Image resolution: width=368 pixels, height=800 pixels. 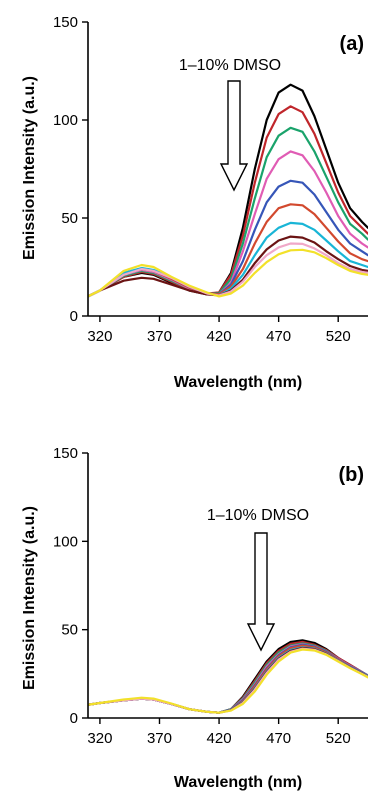 I want to click on x-axis-title-a: Wavelength (nm), so click(x=238, y=382).